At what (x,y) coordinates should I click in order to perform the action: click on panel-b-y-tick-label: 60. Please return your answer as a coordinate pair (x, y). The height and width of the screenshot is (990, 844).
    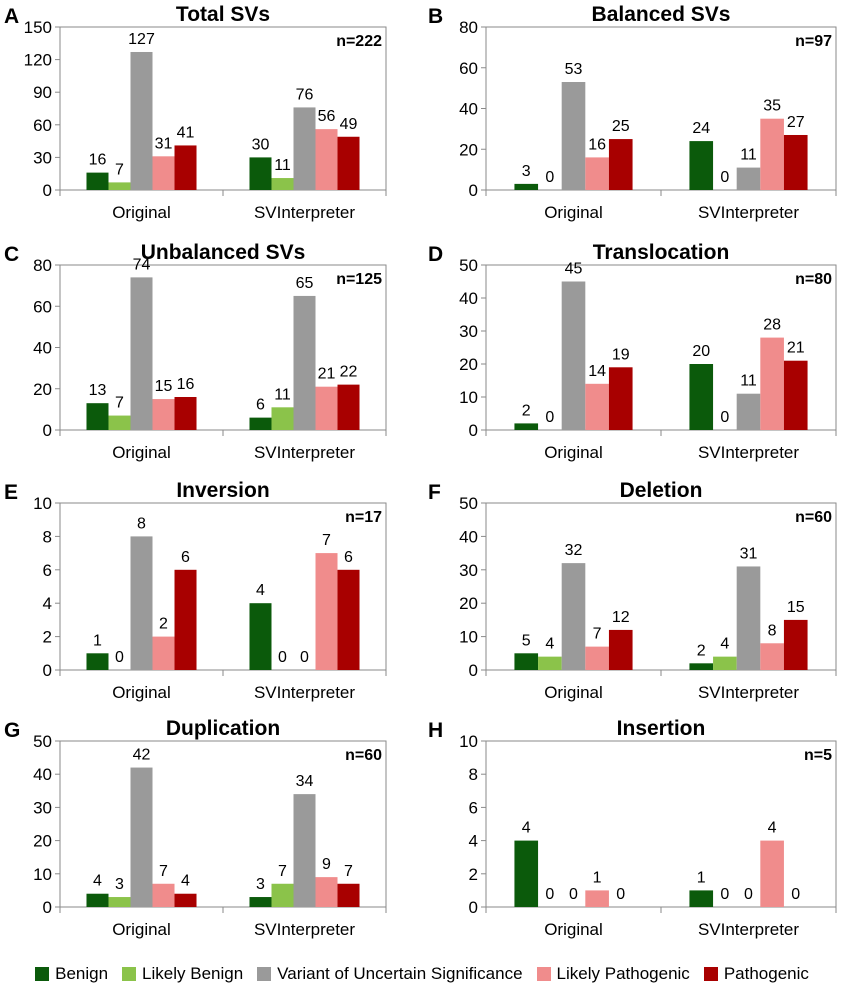
    Looking at the image, I should click on (468, 68).